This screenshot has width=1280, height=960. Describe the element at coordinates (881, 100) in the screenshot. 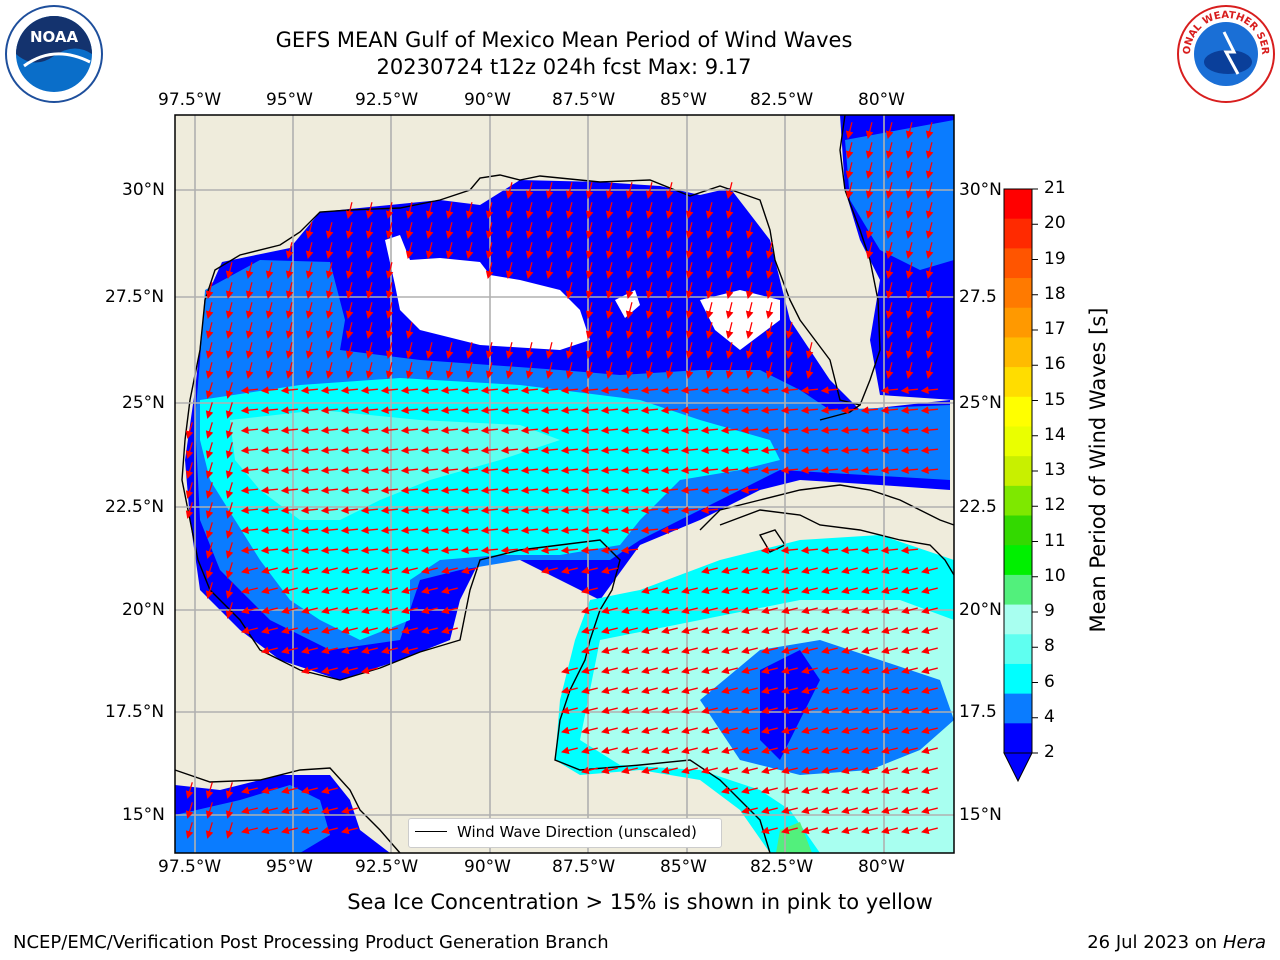

I see `lon-label-top-80: 80°W` at that location.